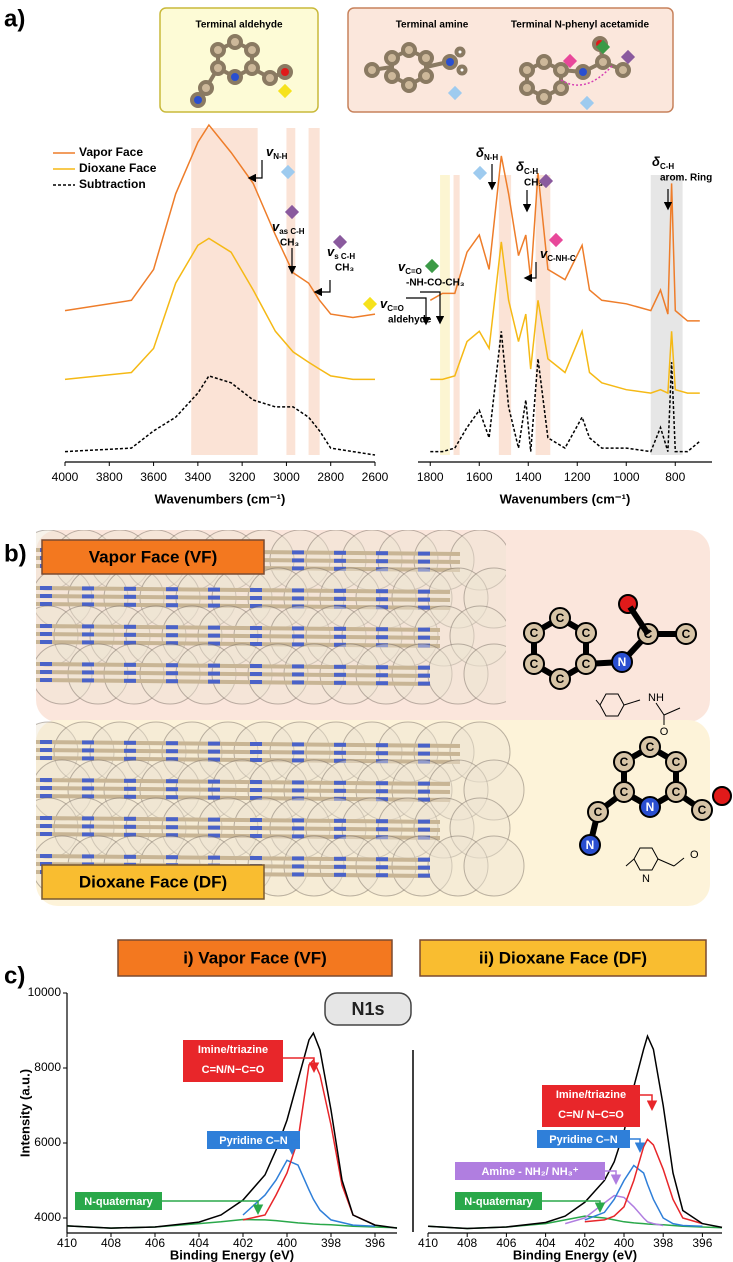 The width and height of the screenshot is (733, 1262). I want to click on skeletal-label: NH, so click(656, 698).